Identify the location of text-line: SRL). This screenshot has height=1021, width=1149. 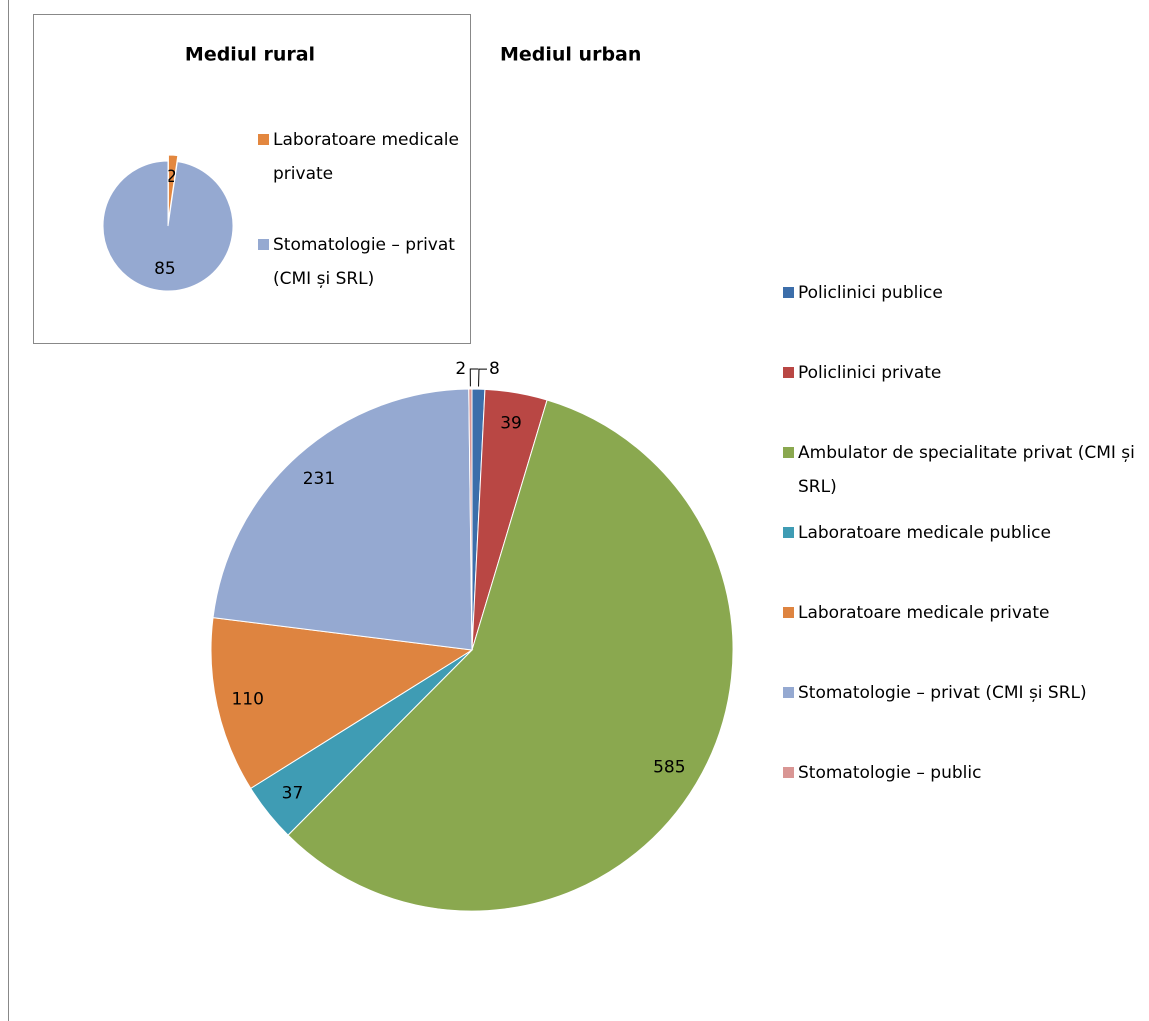
(817, 487).